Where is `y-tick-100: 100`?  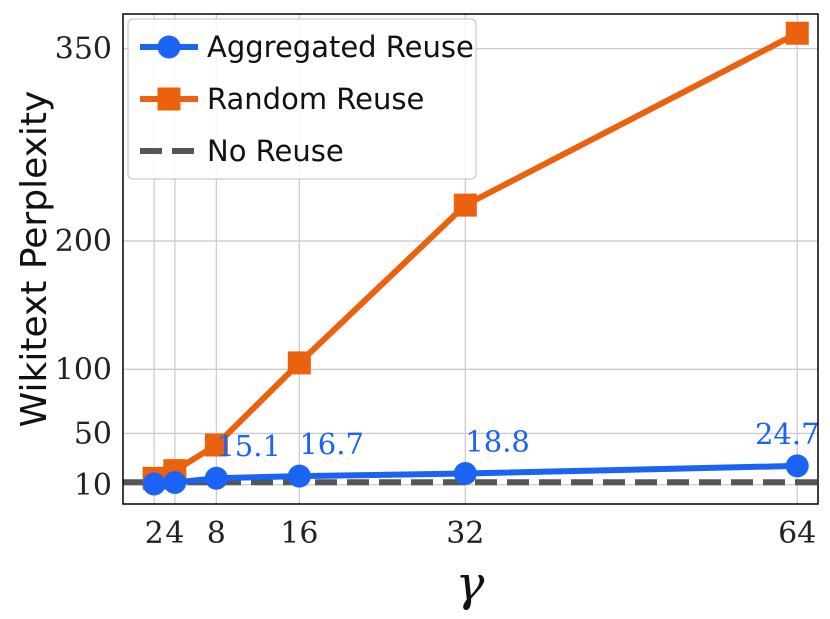
y-tick-100: 100 is located at coordinates (83, 369).